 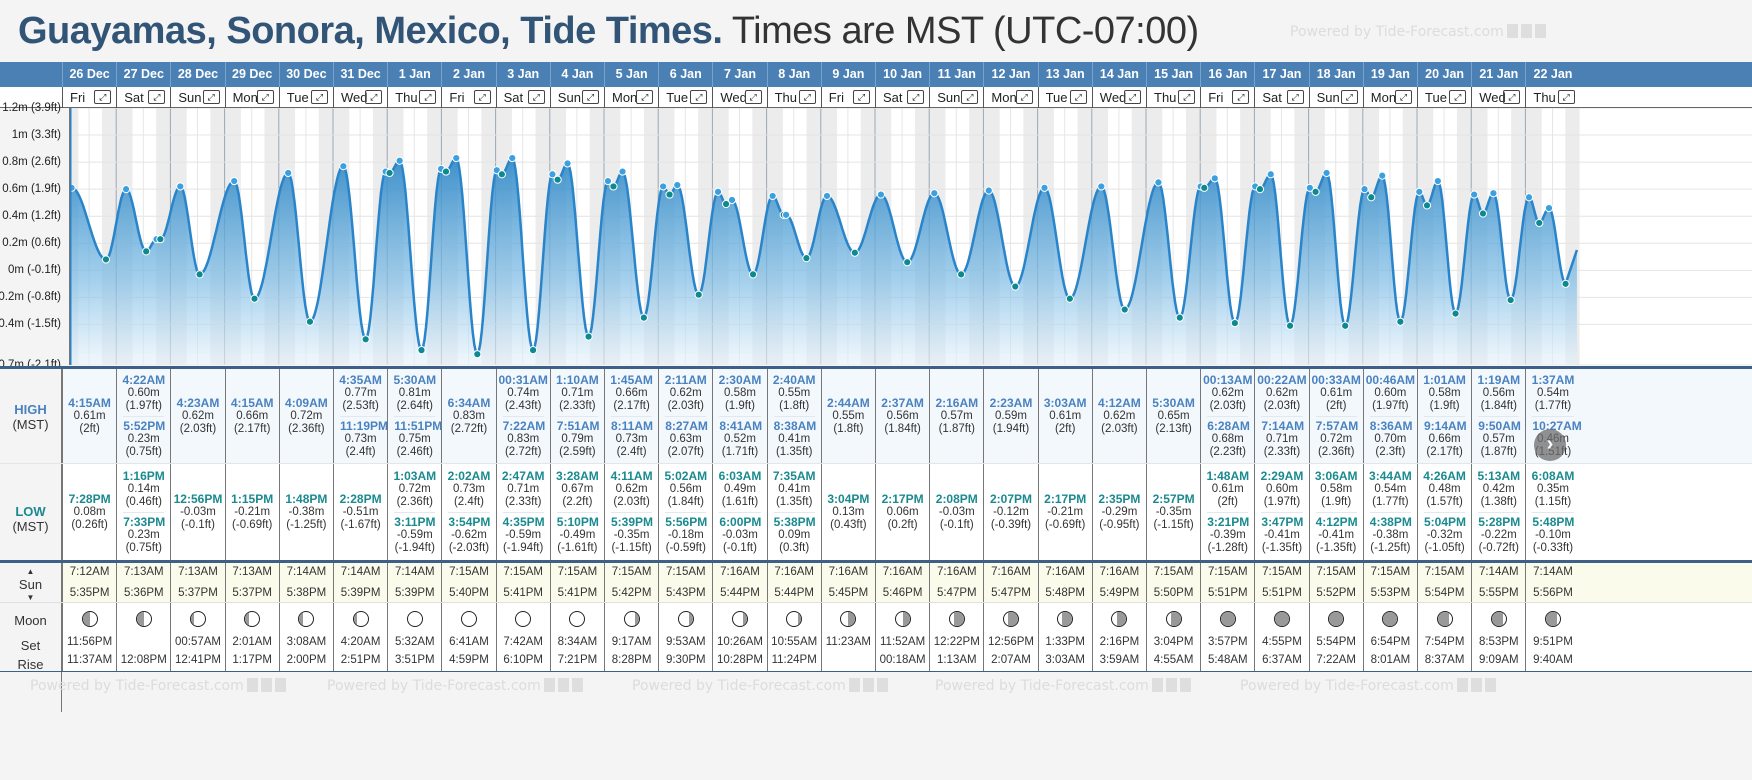 I want to click on tide-height-ft: (1.84ft), so click(x=902, y=428).